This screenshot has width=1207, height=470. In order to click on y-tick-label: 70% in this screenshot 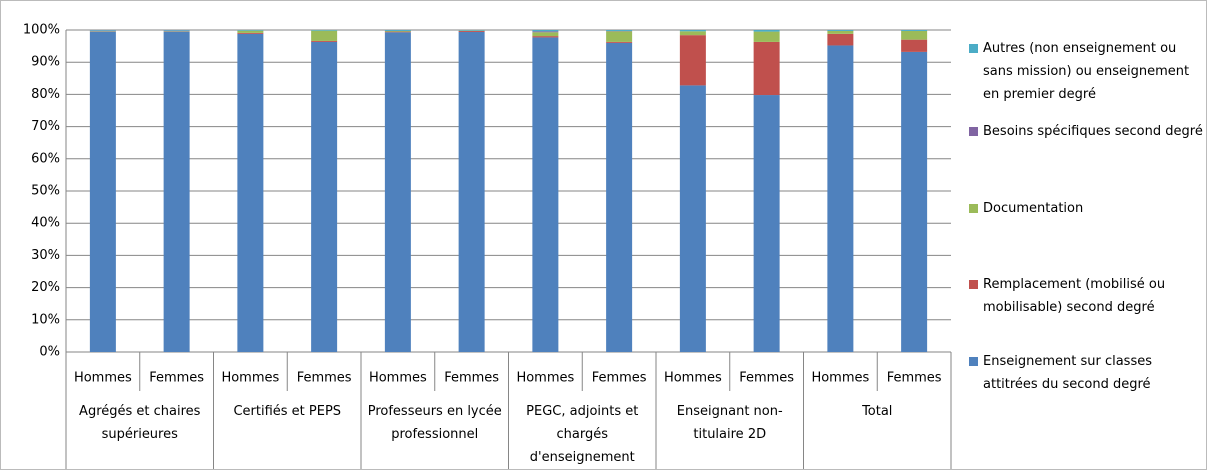, I will do `click(45, 126)`.